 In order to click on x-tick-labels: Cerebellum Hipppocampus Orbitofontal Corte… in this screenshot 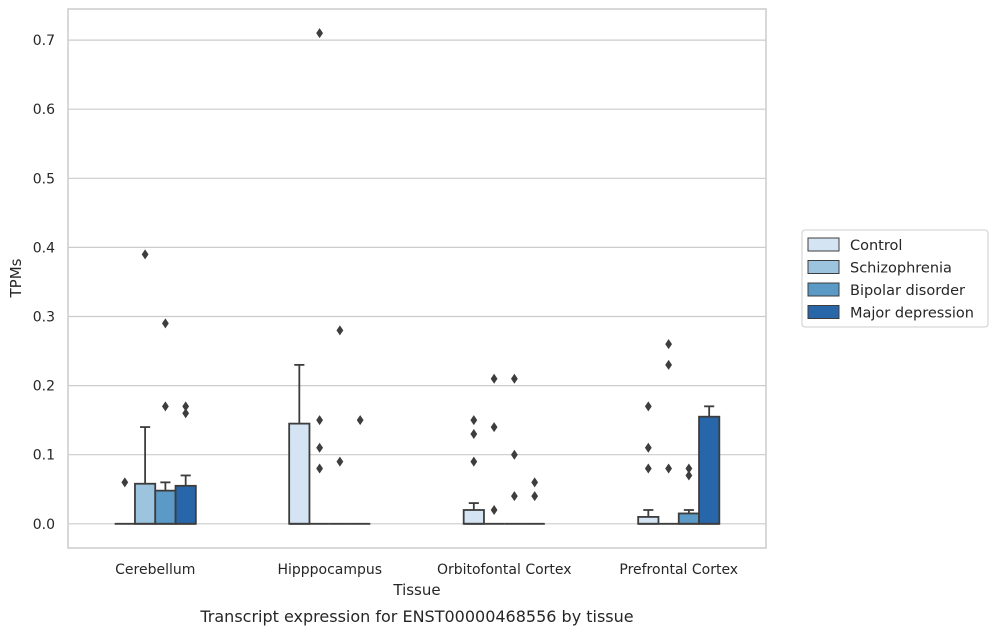, I will do `click(426, 570)`.